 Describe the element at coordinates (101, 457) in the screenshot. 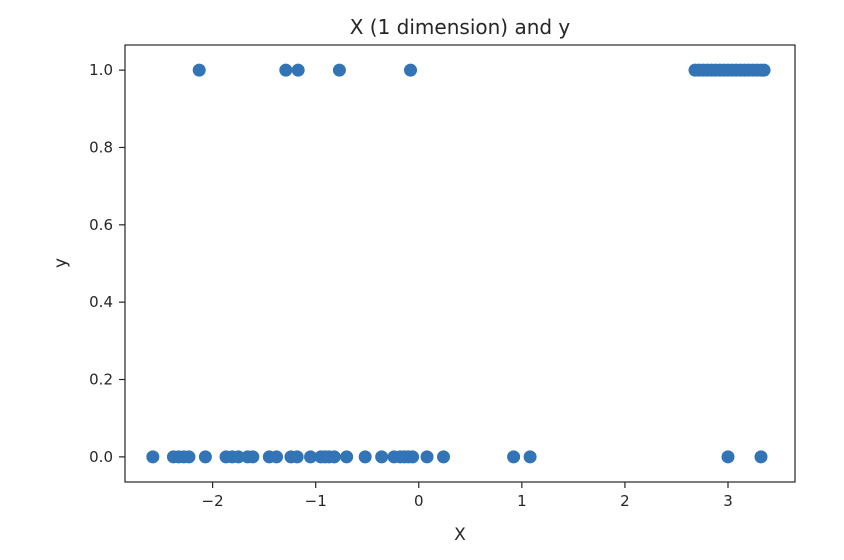

I see `y-tick-label: 0.0` at that location.